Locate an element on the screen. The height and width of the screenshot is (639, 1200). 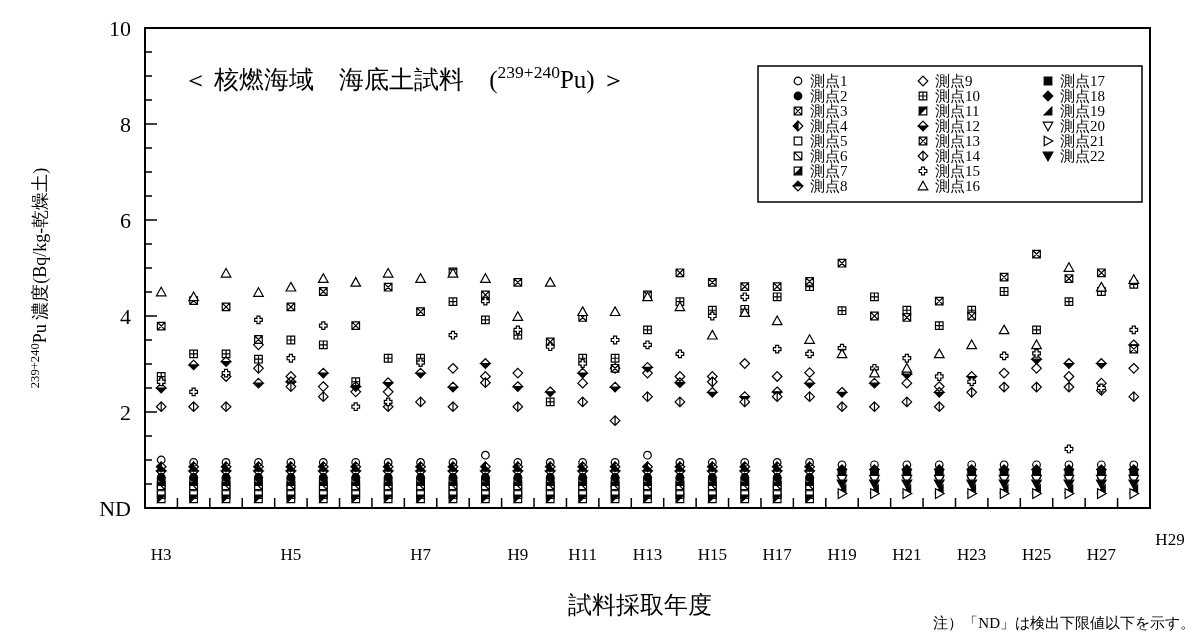
legend-item: 測点15 is located at coordinates (949, 171).